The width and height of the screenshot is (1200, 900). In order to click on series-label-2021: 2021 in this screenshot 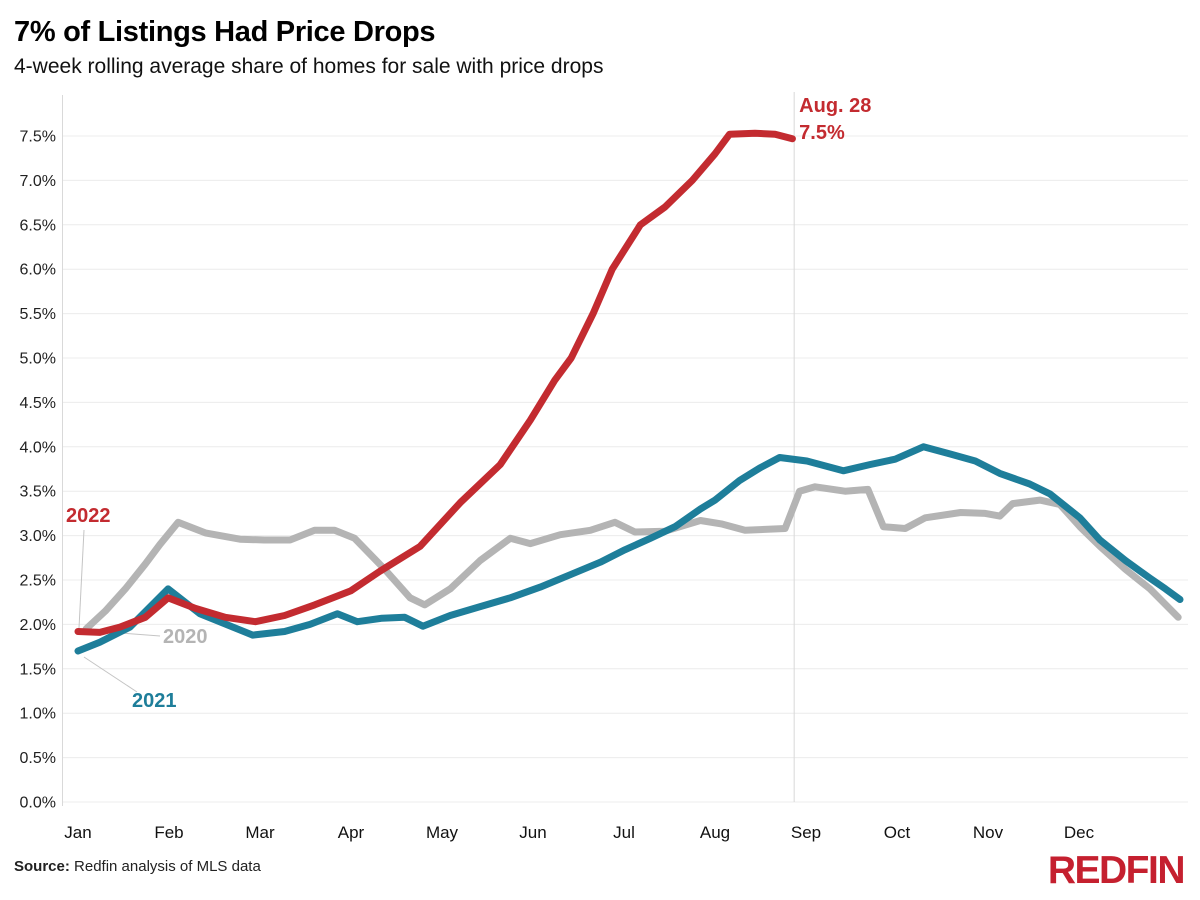, I will do `click(154, 701)`.